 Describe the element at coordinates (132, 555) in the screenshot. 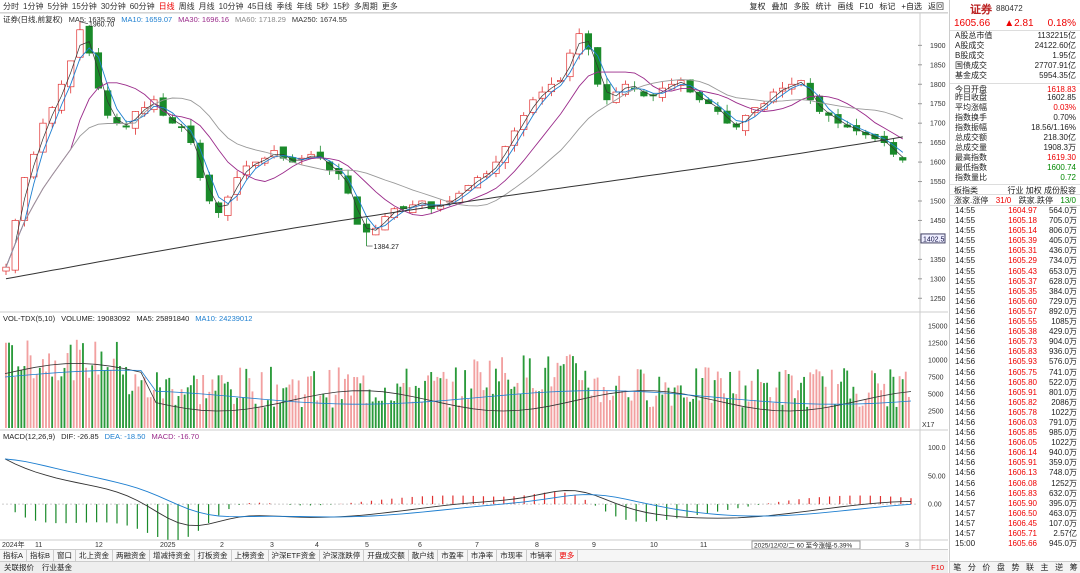

I see `indicator-tab-4: 两融资金` at that location.